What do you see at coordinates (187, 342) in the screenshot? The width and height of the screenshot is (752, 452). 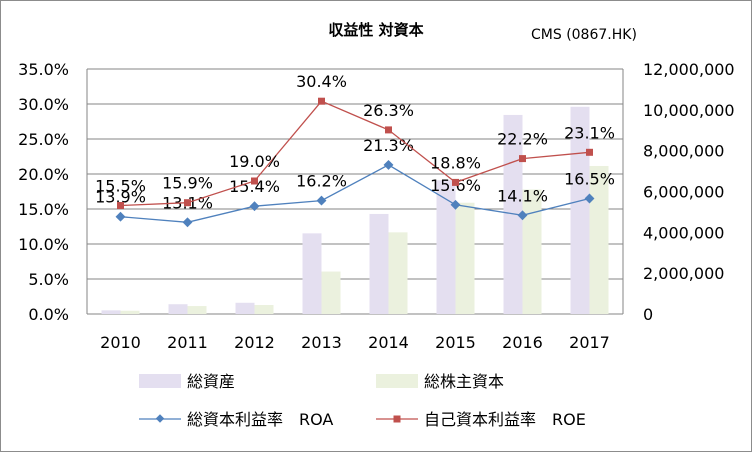 I see `x-tick-label: 2011` at bounding box center [187, 342].